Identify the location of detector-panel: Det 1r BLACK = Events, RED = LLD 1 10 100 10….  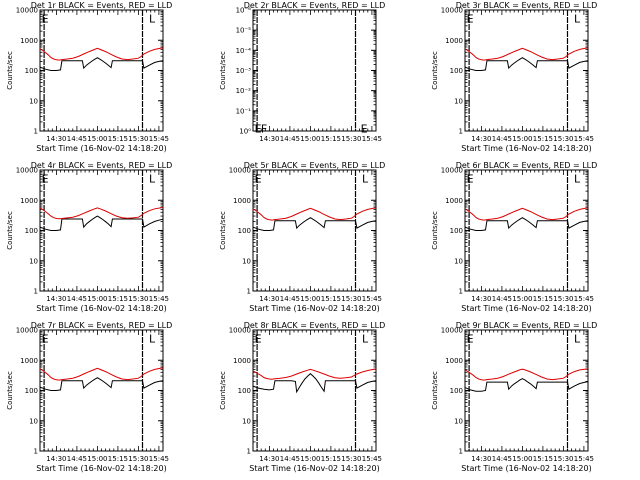
(89, 77).